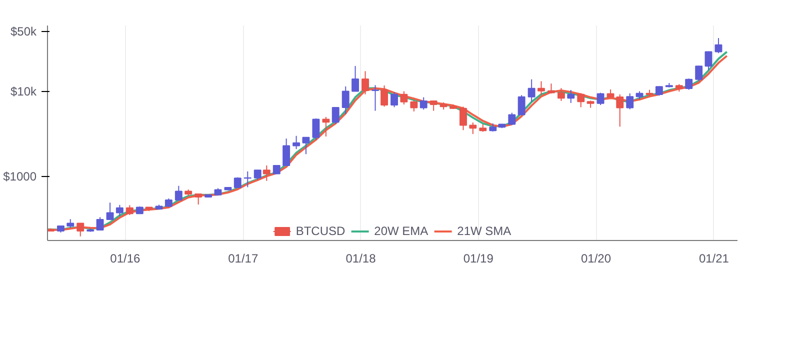 The width and height of the screenshot is (796, 340). I want to click on x-tick-label: 01/17, so click(243, 259).